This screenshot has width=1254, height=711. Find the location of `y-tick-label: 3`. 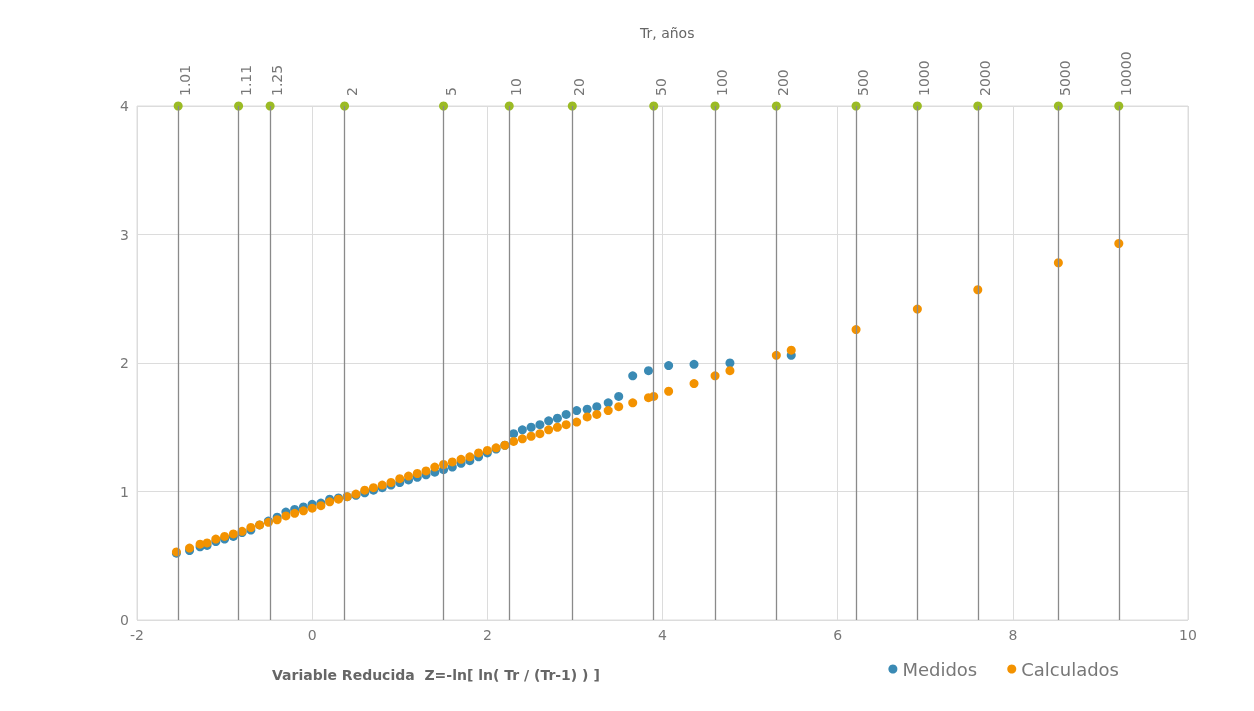

y-tick-label: 3 is located at coordinates (124, 234).